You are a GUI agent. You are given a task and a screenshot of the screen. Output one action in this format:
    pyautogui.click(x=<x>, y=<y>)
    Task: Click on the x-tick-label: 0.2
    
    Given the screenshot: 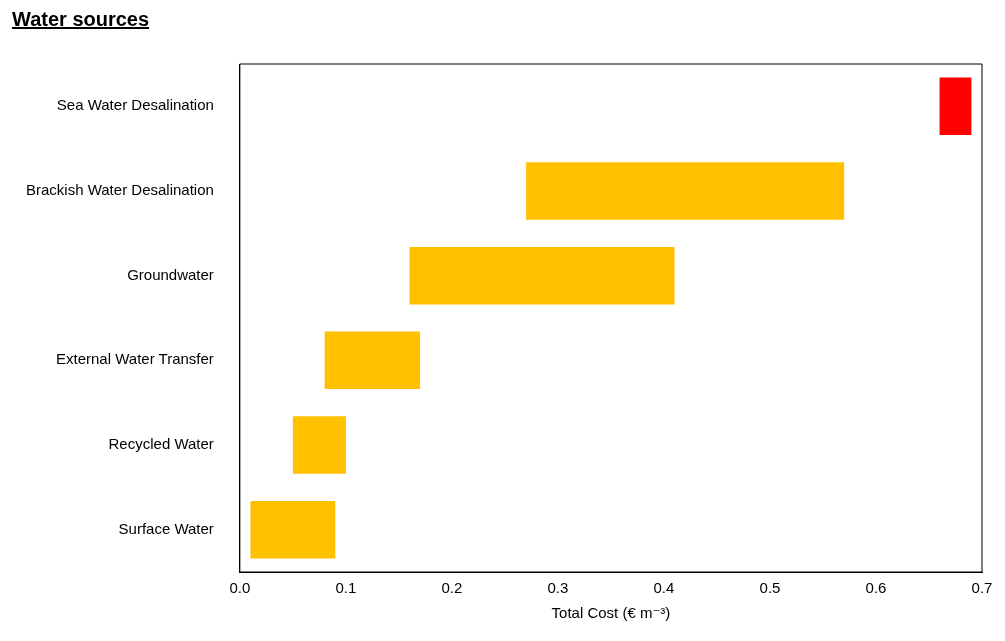 What is the action you would take?
    pyautogui.click(x=452, y=588)
    